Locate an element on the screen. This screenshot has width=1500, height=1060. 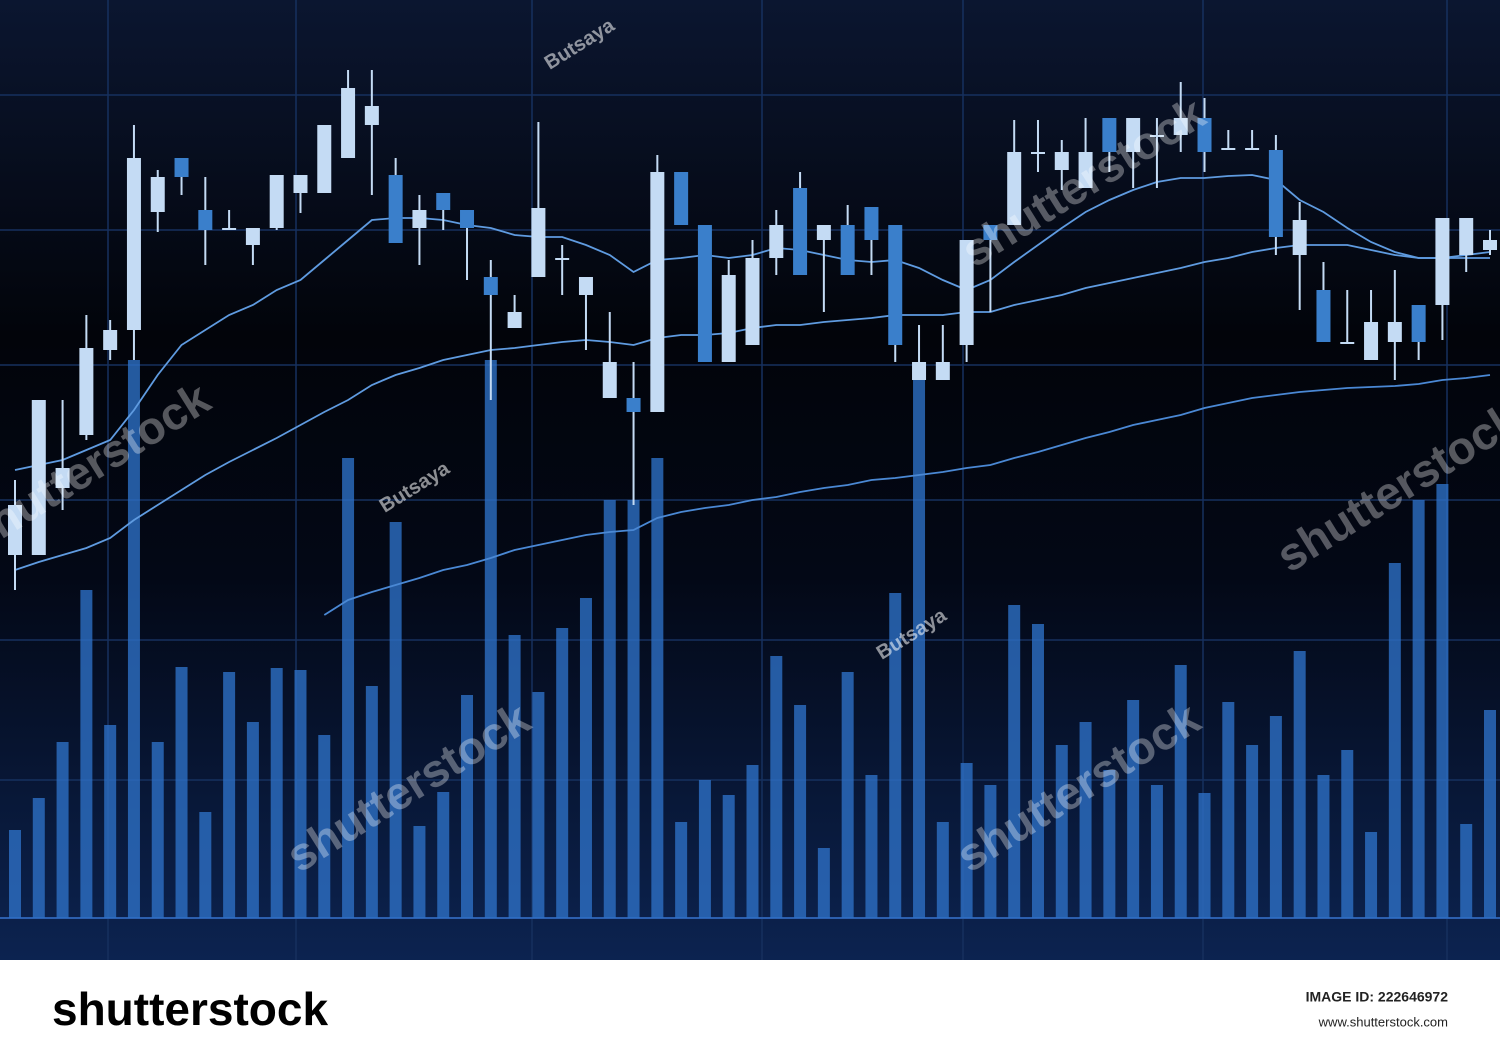
footer-url: www.shutterstock.com is located at coordinates (1383, 1021).